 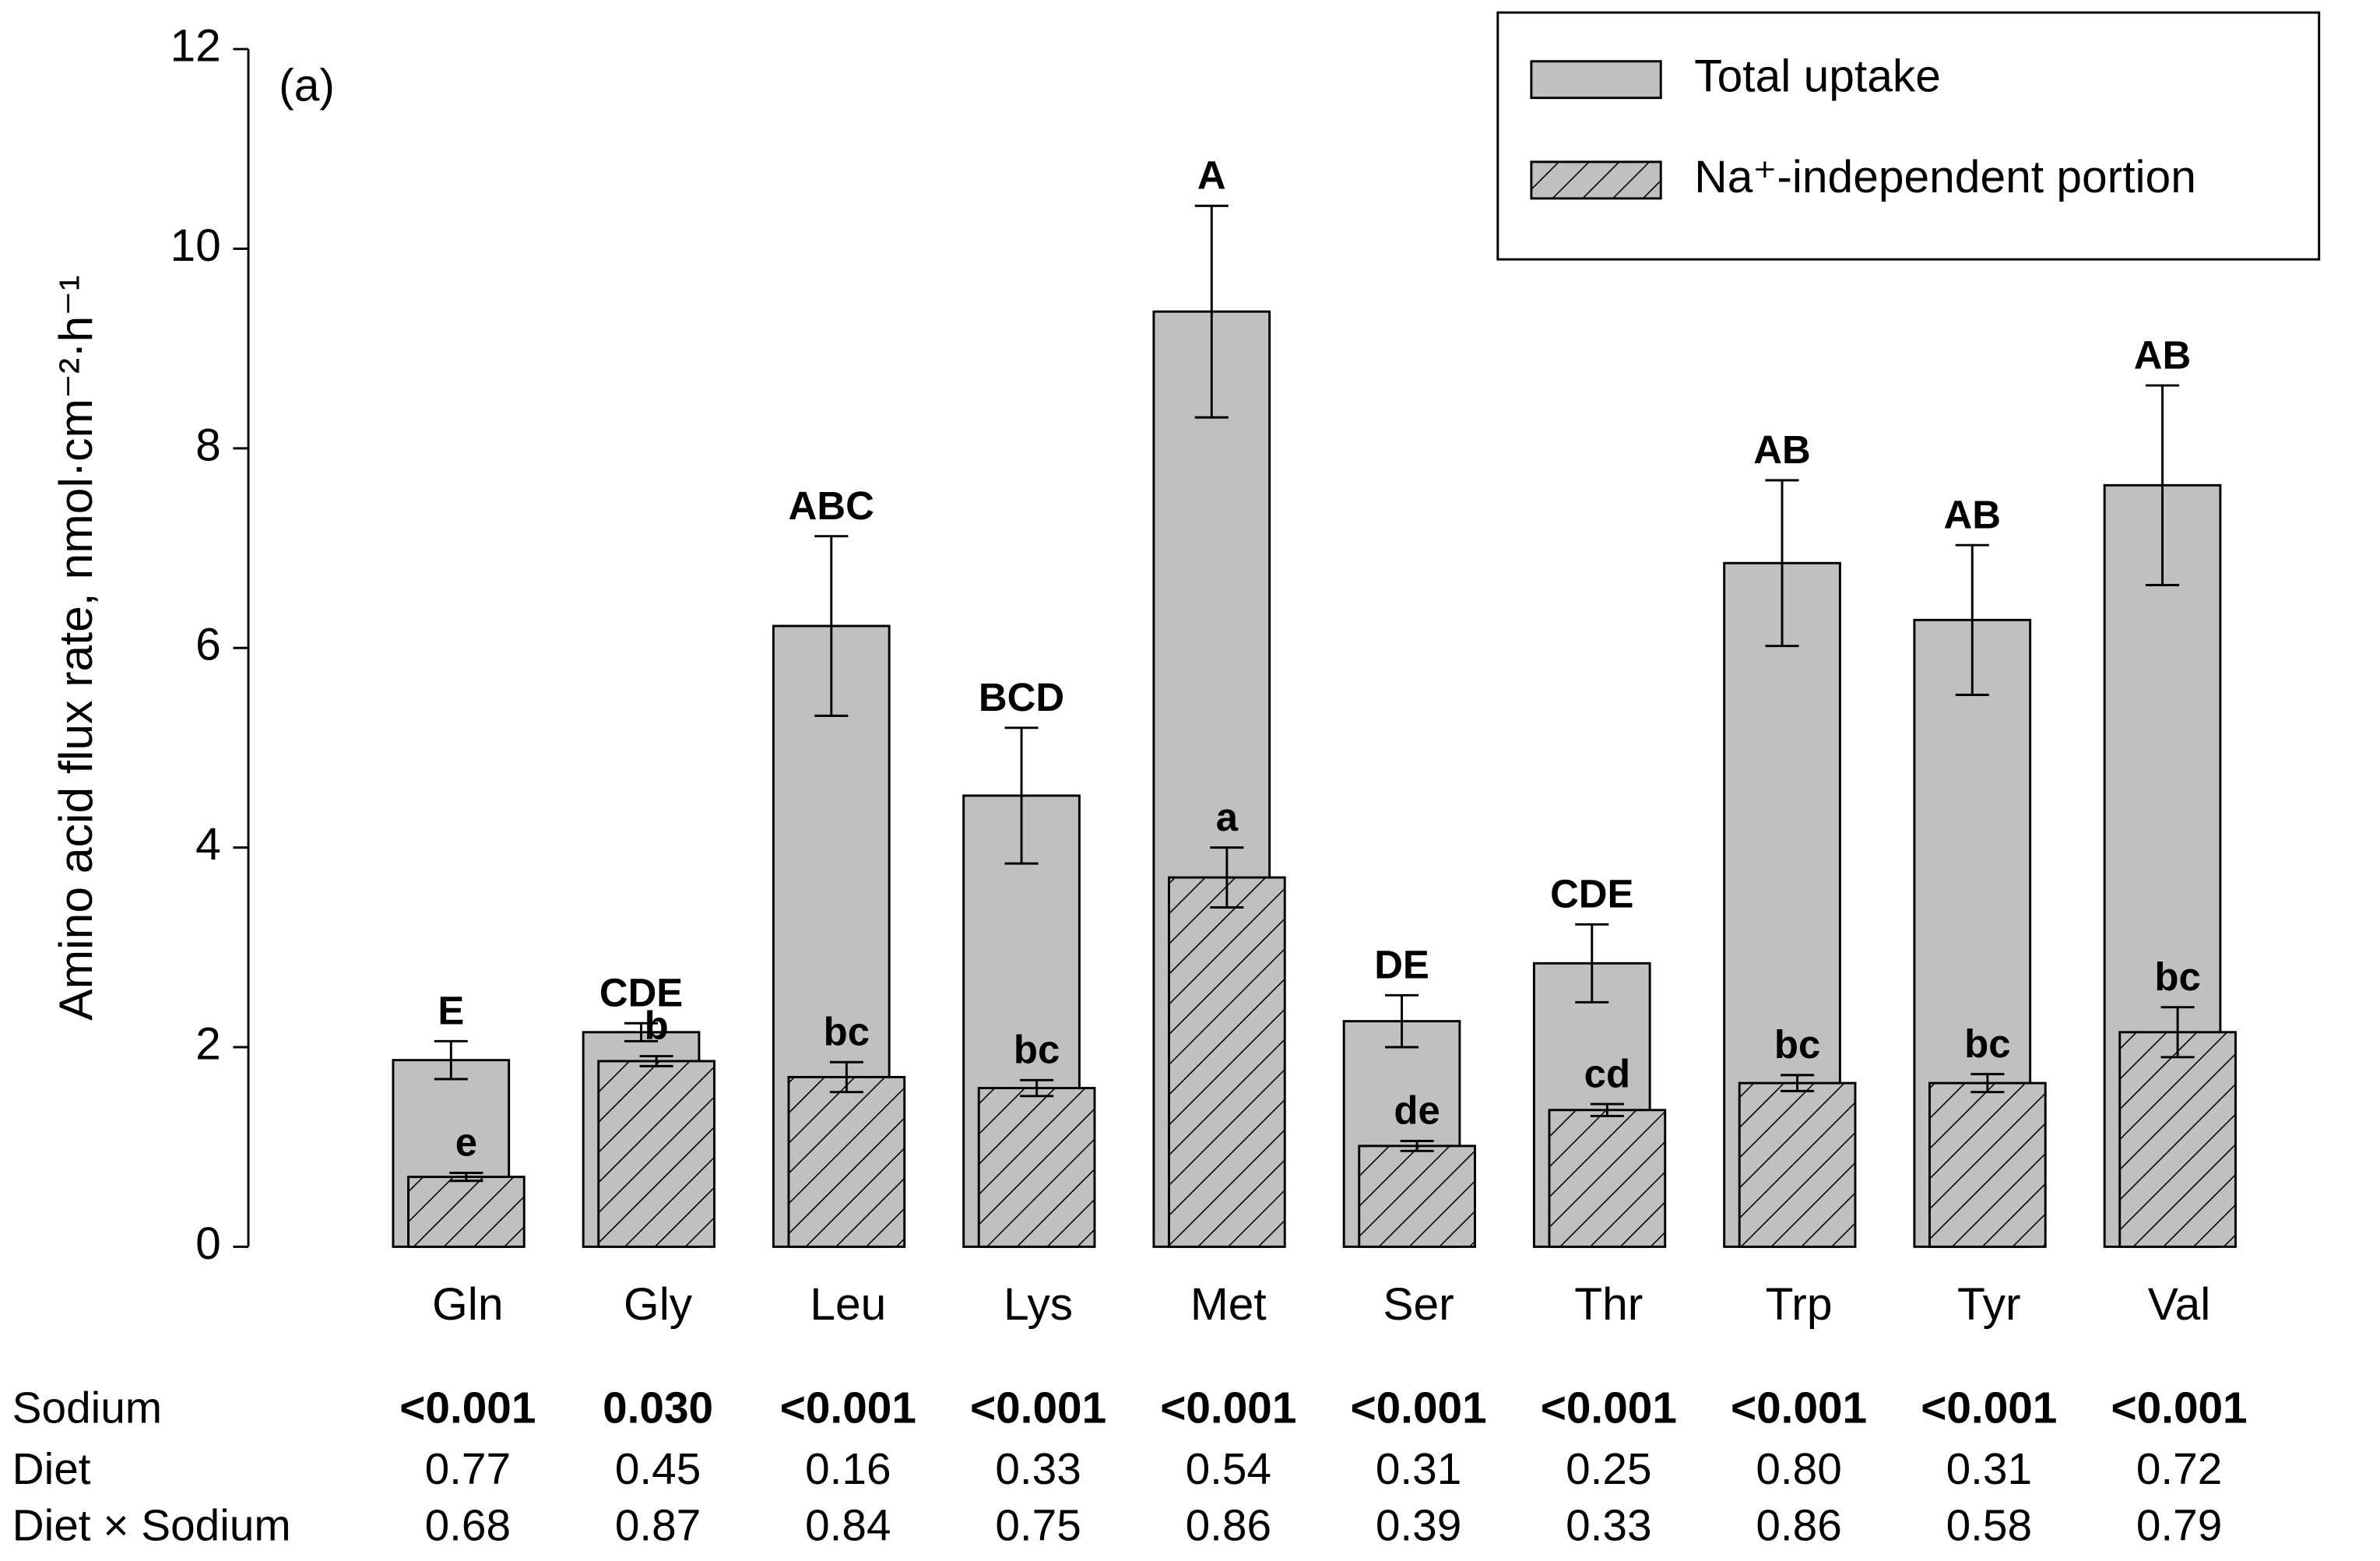 I want to click on table-cell: 0.72, so click(x=2179, y=1469).